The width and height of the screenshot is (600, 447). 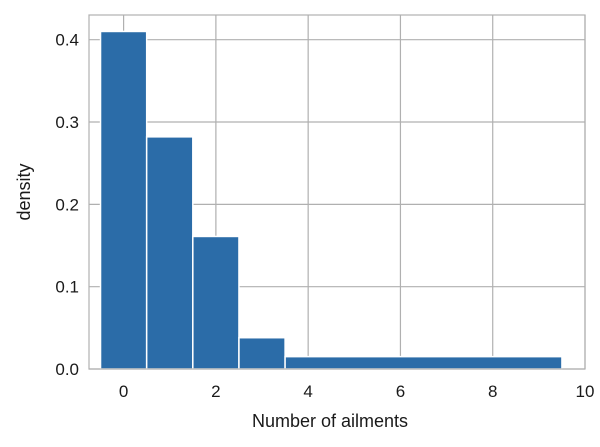 I want to click on x-tick-label: 2, so click(x=215, y=391).